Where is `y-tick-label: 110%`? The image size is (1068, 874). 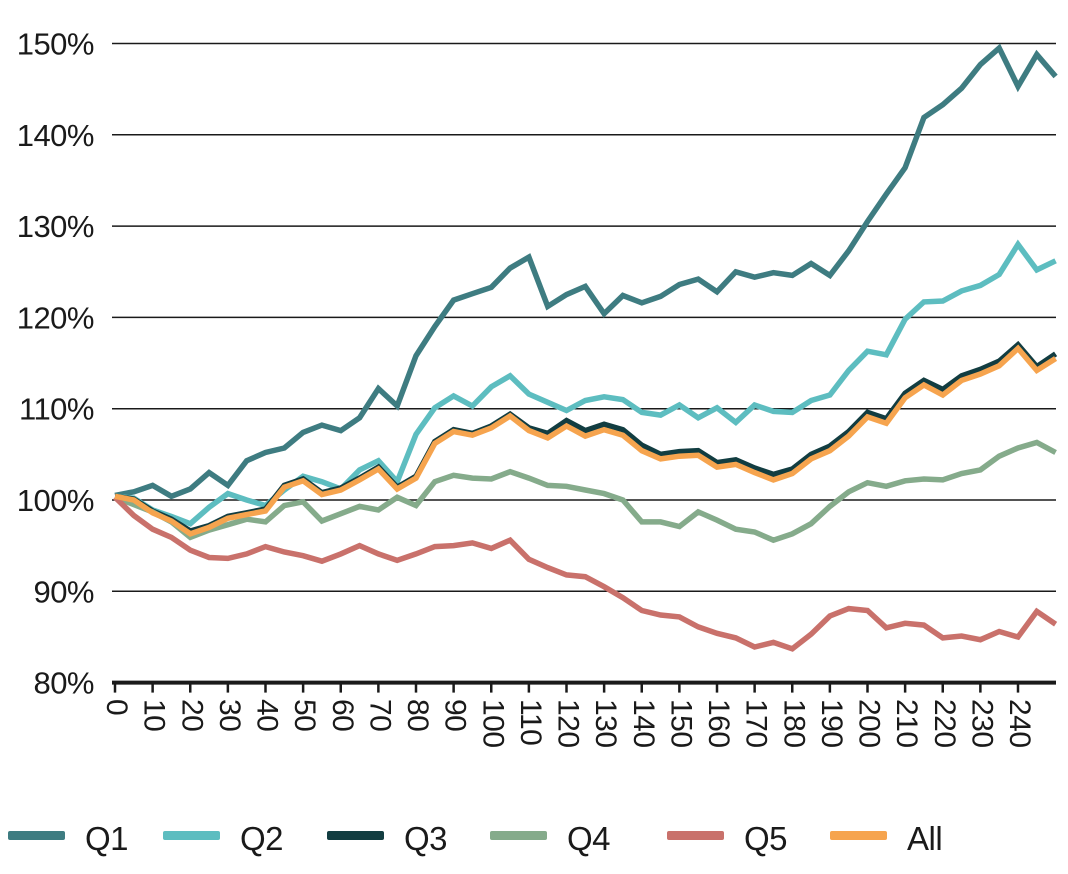
y-tick-label: 110% is located at coordinates (56, 409).